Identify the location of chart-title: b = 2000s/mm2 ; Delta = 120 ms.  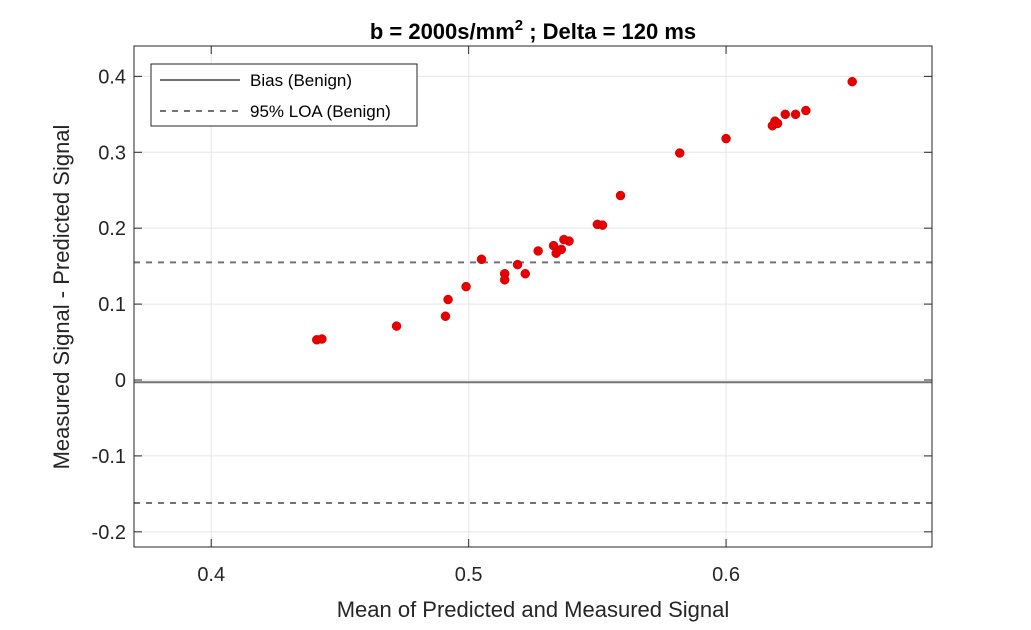
(533, 30).